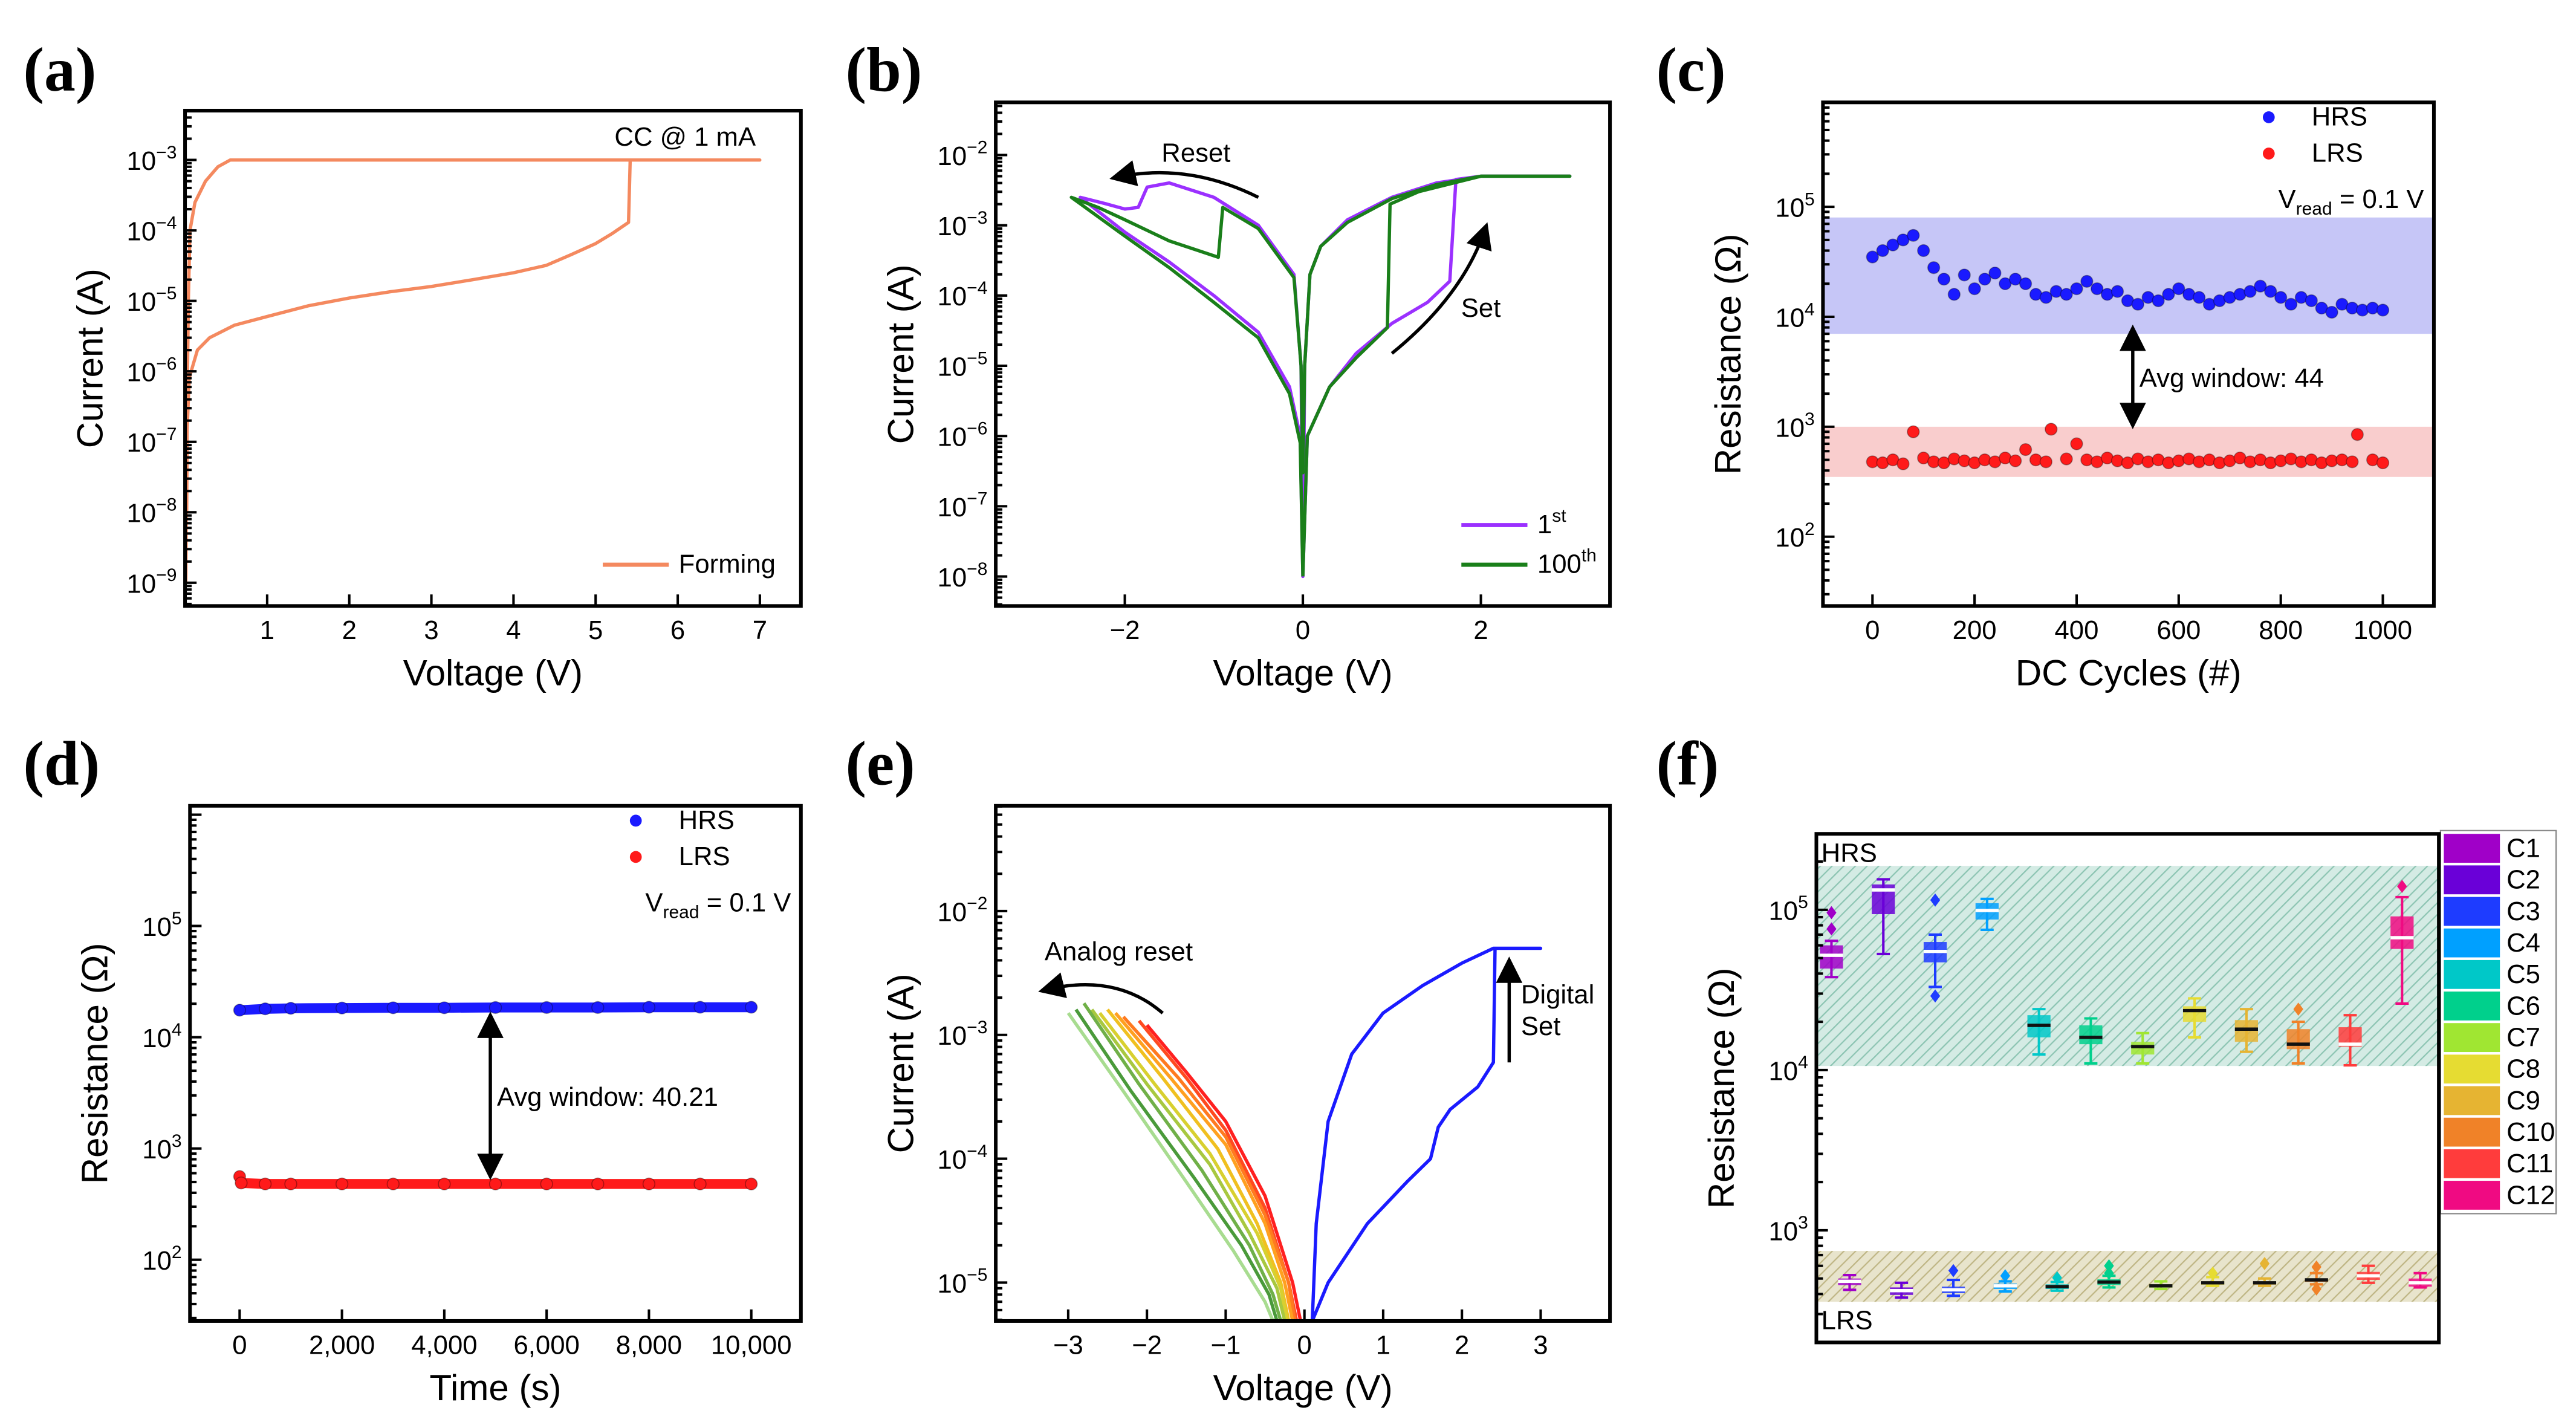  What do you see at coordinates (2316, 1289) in the screenshot?
I see `lrs-C10-outlier` at bounding box center [2316, 1289].